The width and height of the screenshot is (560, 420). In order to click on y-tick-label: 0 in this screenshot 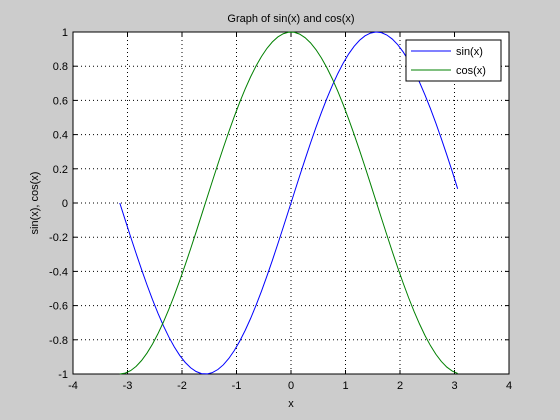, I will do `click(65, 204)`.